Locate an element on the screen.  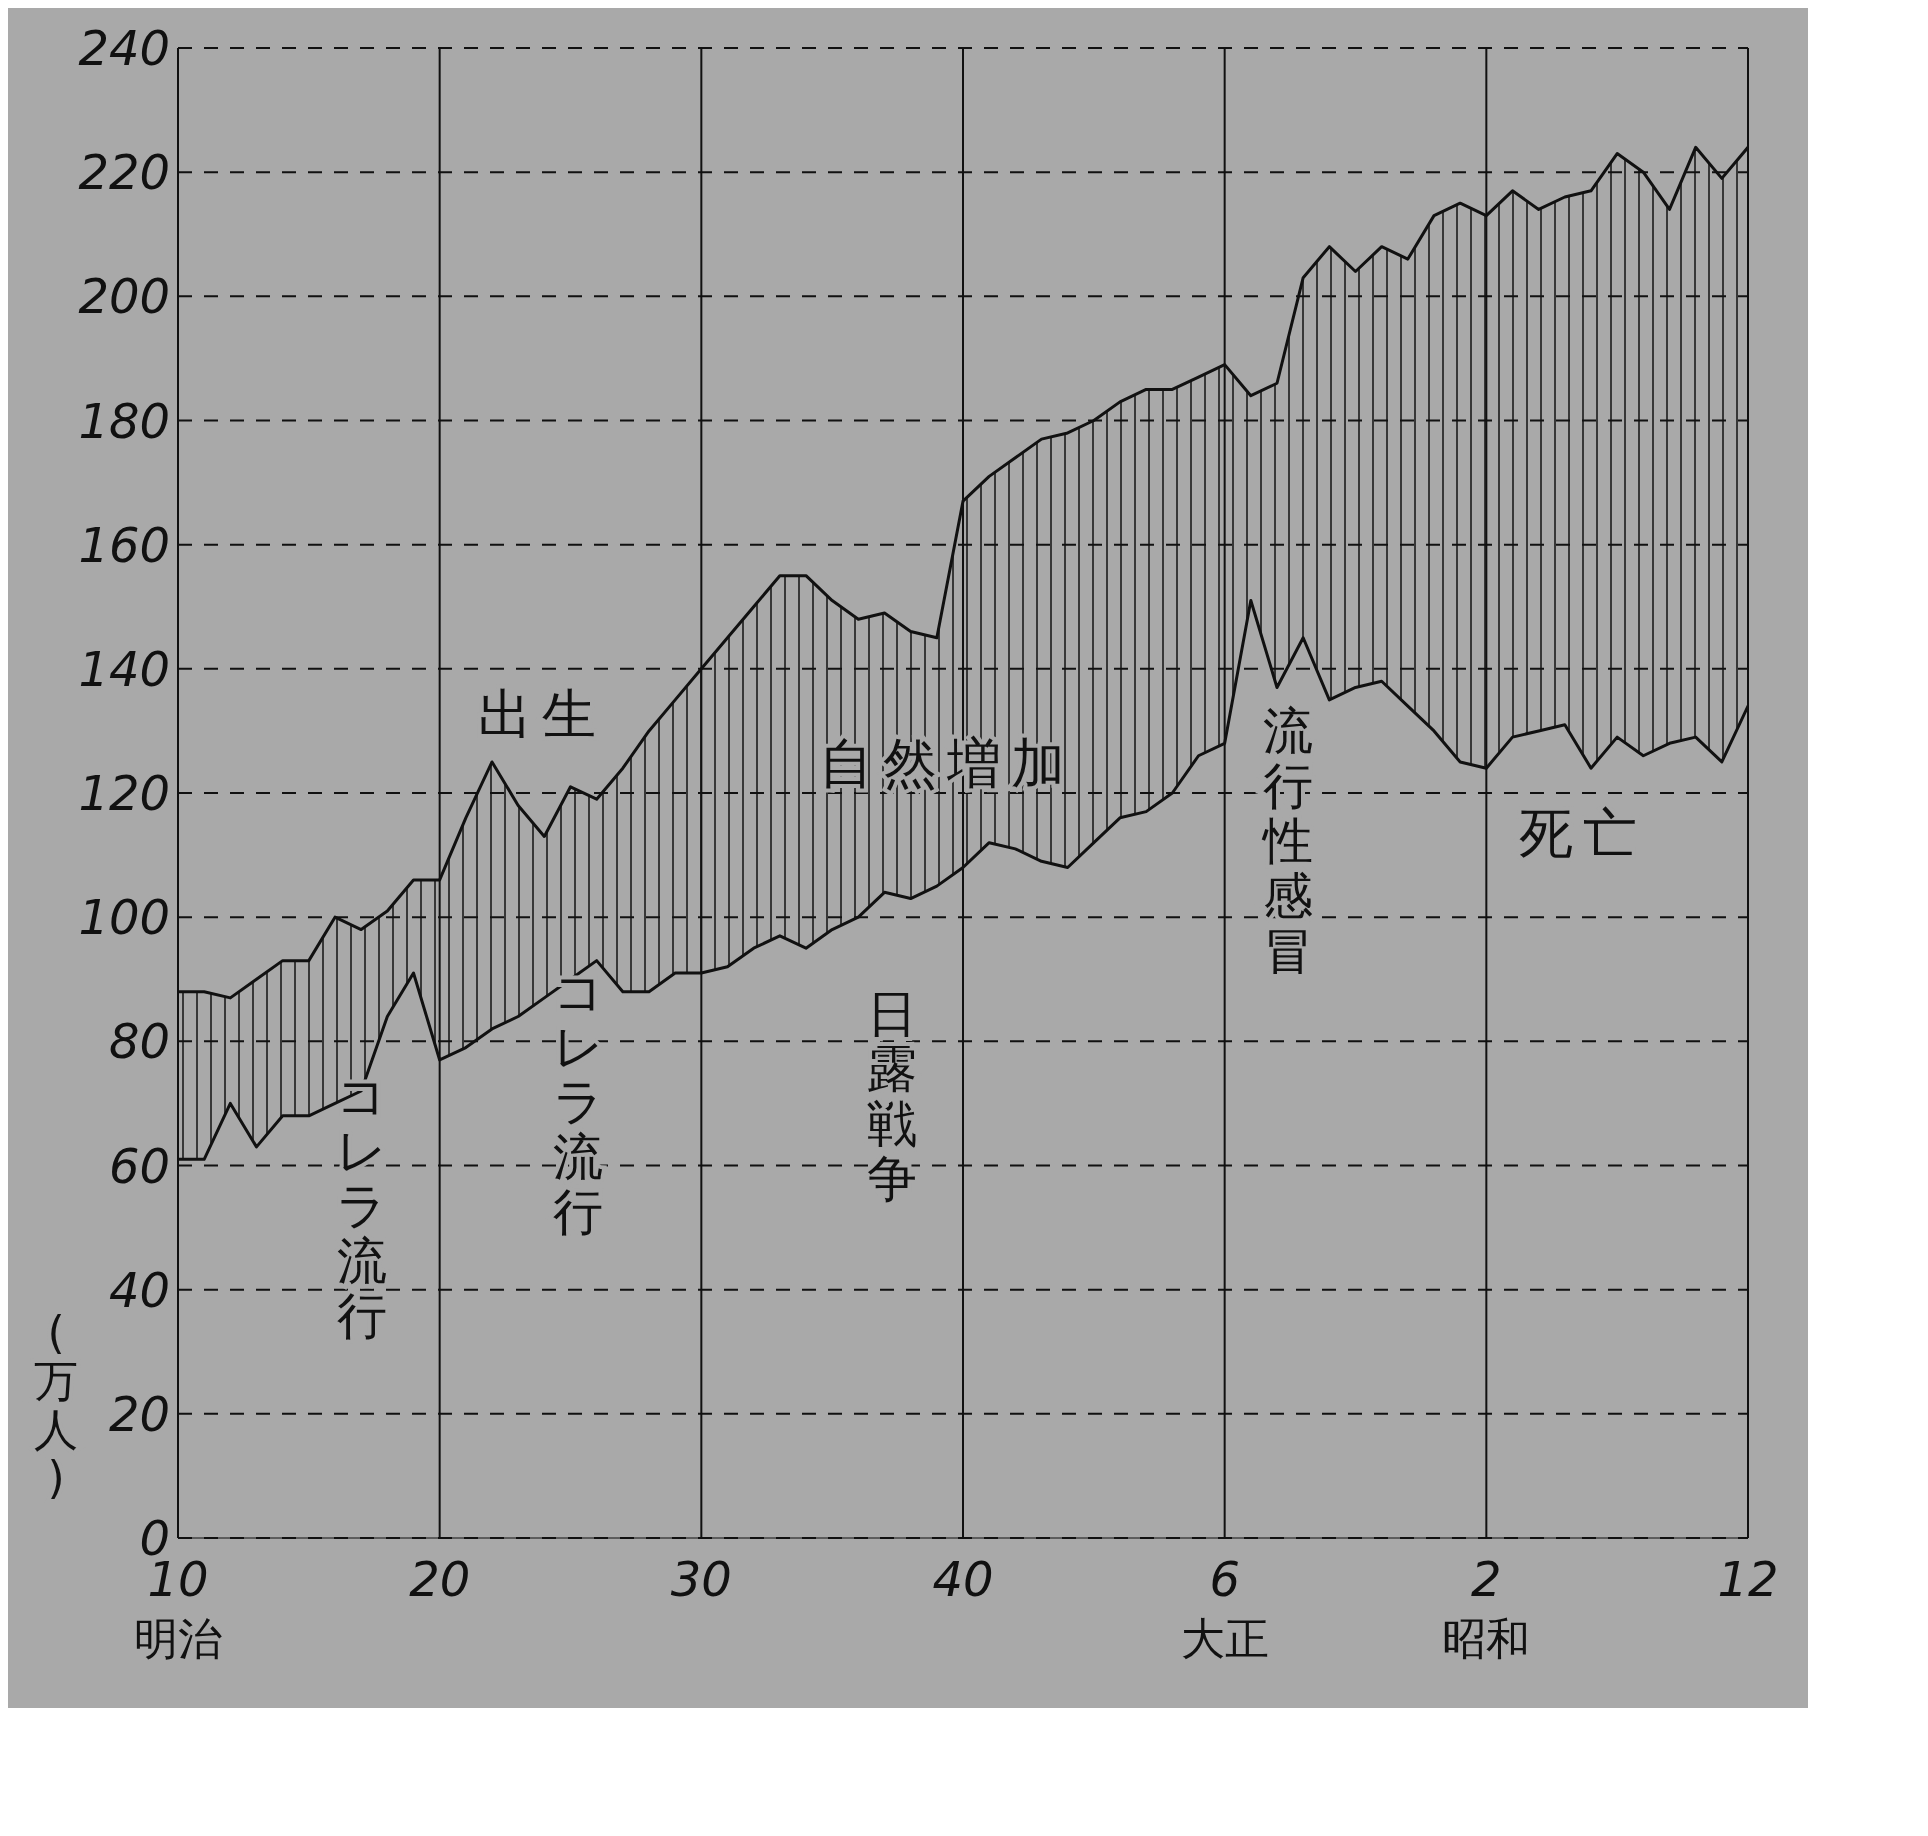
y-tick-label: 240 is located at coordinates (124, 48).